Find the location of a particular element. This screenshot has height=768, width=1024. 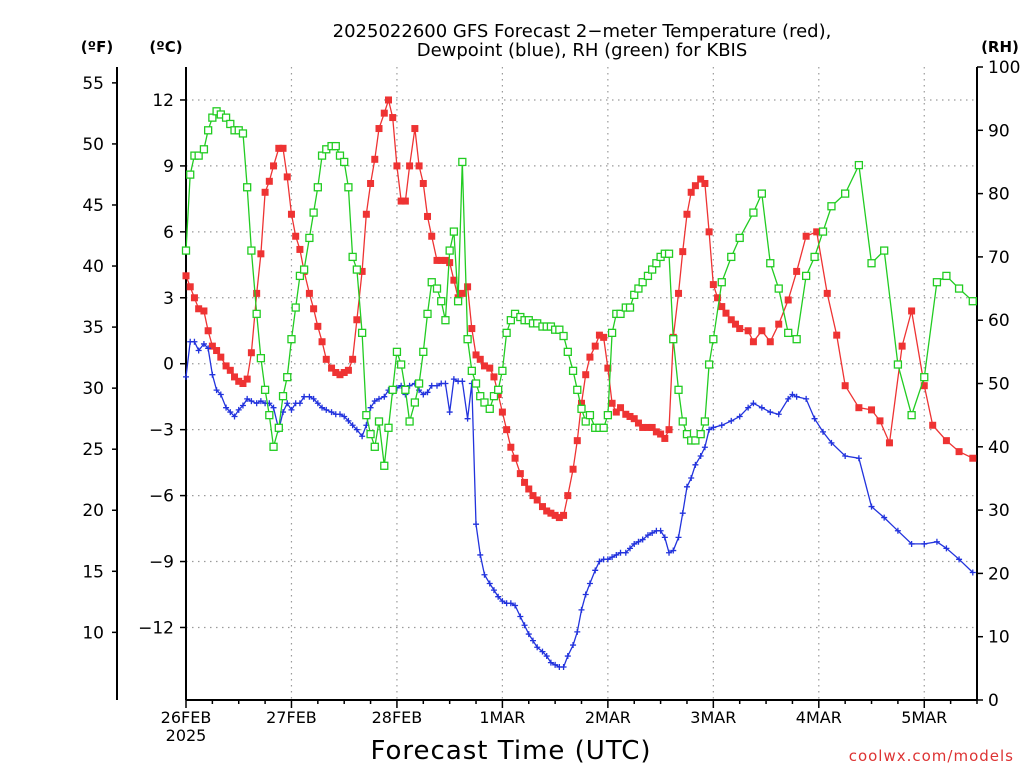

x-tick-sublabel: 2025 is located at coordinates (186, 735).